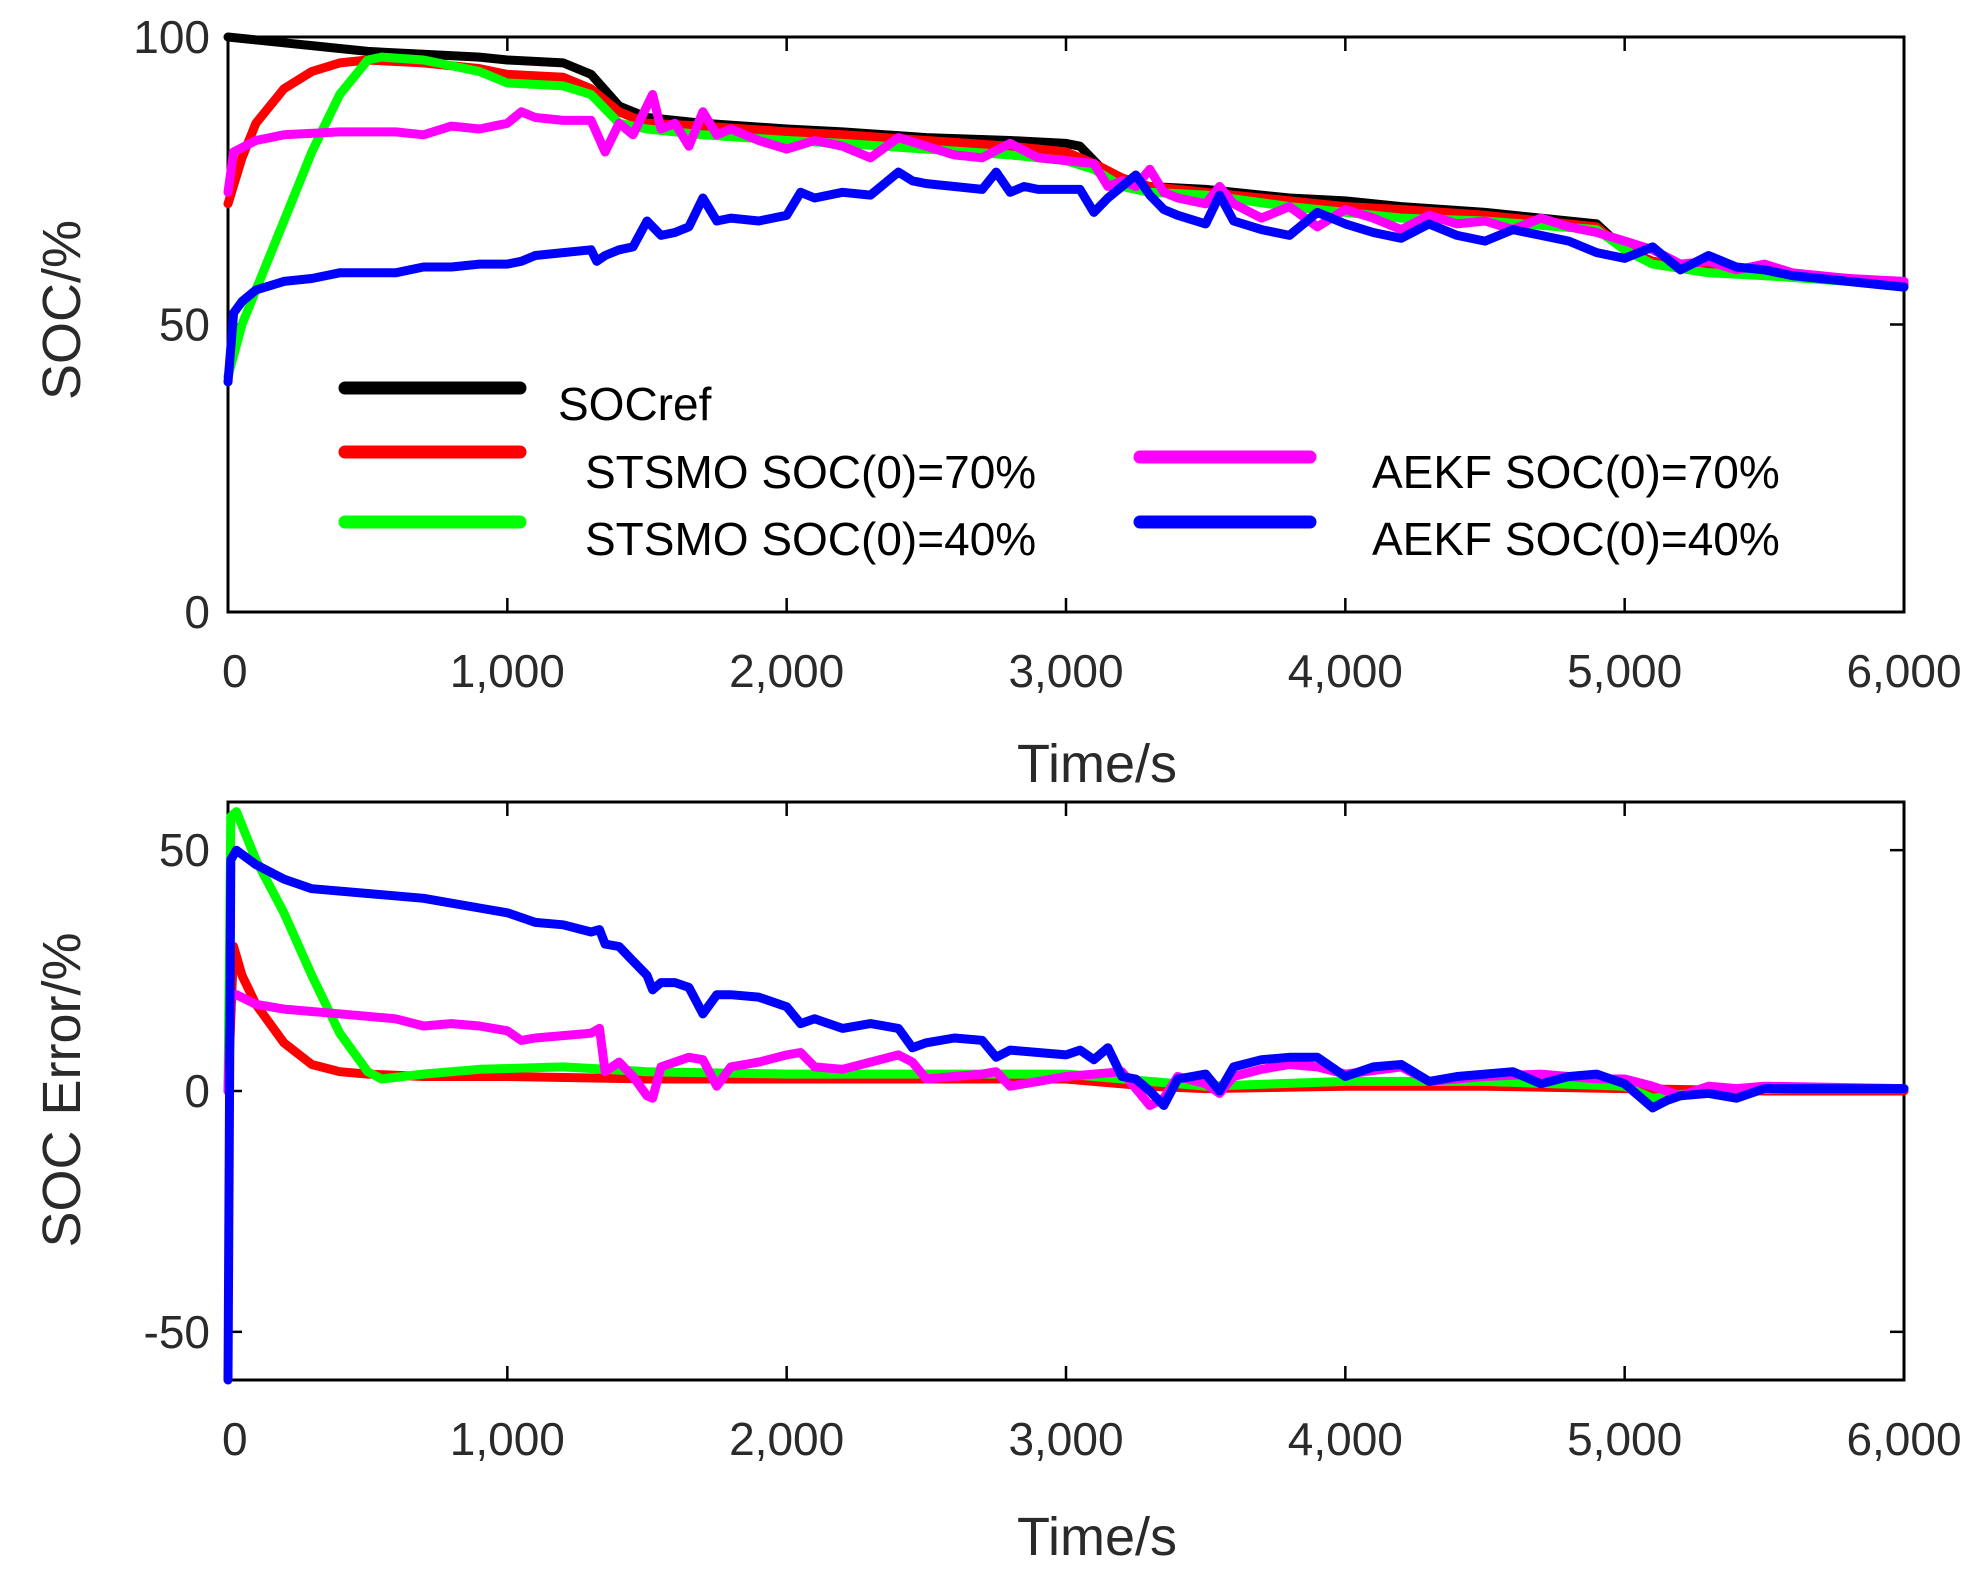 The image size is (1980, 1575). What do you see at coordinates (786, 671) in the screenshot?
I see `soc-x-tick-label: 2,000` at bounding box center [786, 671].